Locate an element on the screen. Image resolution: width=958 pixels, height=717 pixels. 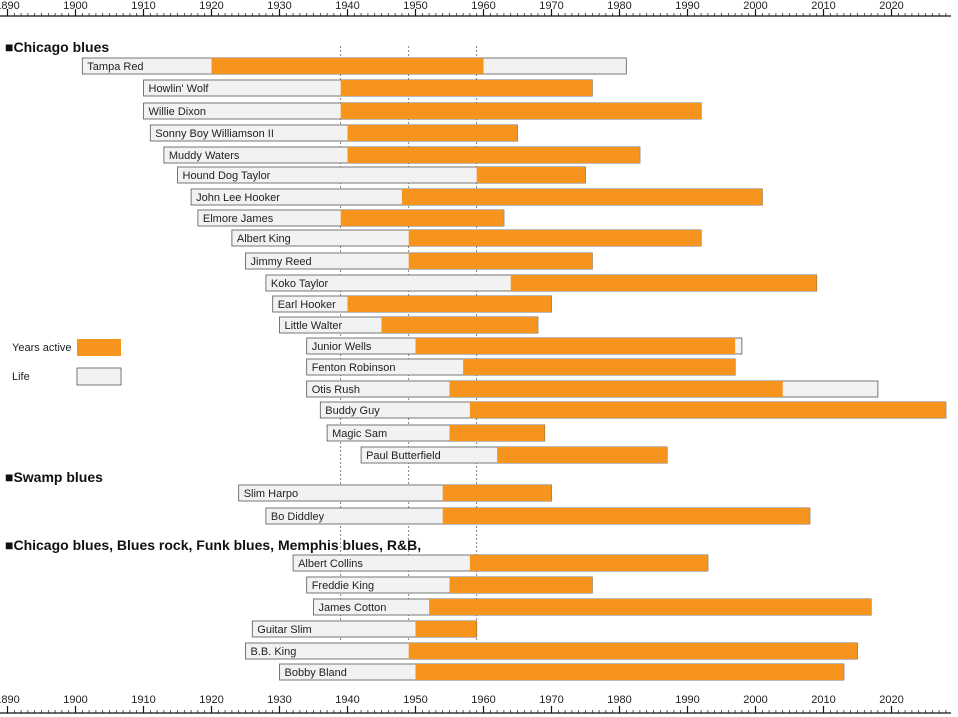
artist-name: Guitar Slim is located at coordinates (284, 630).